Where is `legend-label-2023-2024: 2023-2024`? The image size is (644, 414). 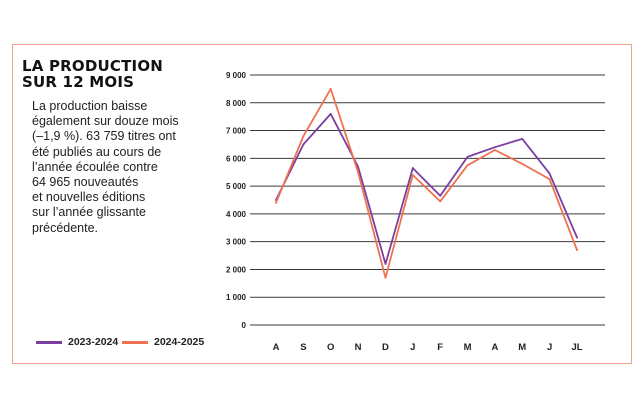
legend-label-2023-2024: 2023-2024 is located at coordinates (93, 342).